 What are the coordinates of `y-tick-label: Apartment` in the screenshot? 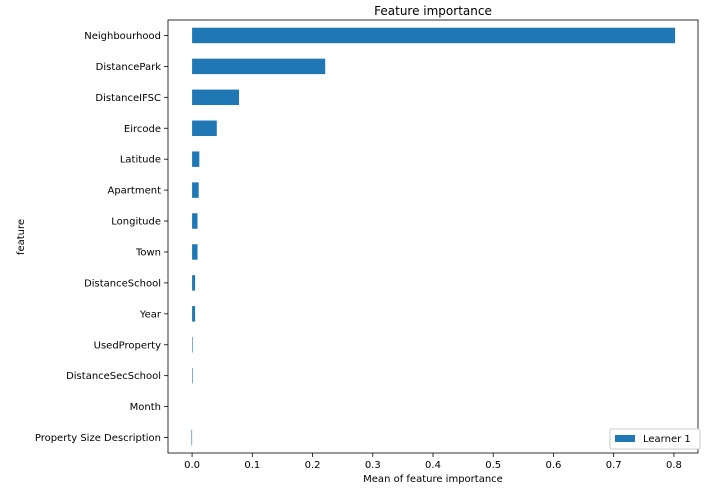 It's located at (134, 191).